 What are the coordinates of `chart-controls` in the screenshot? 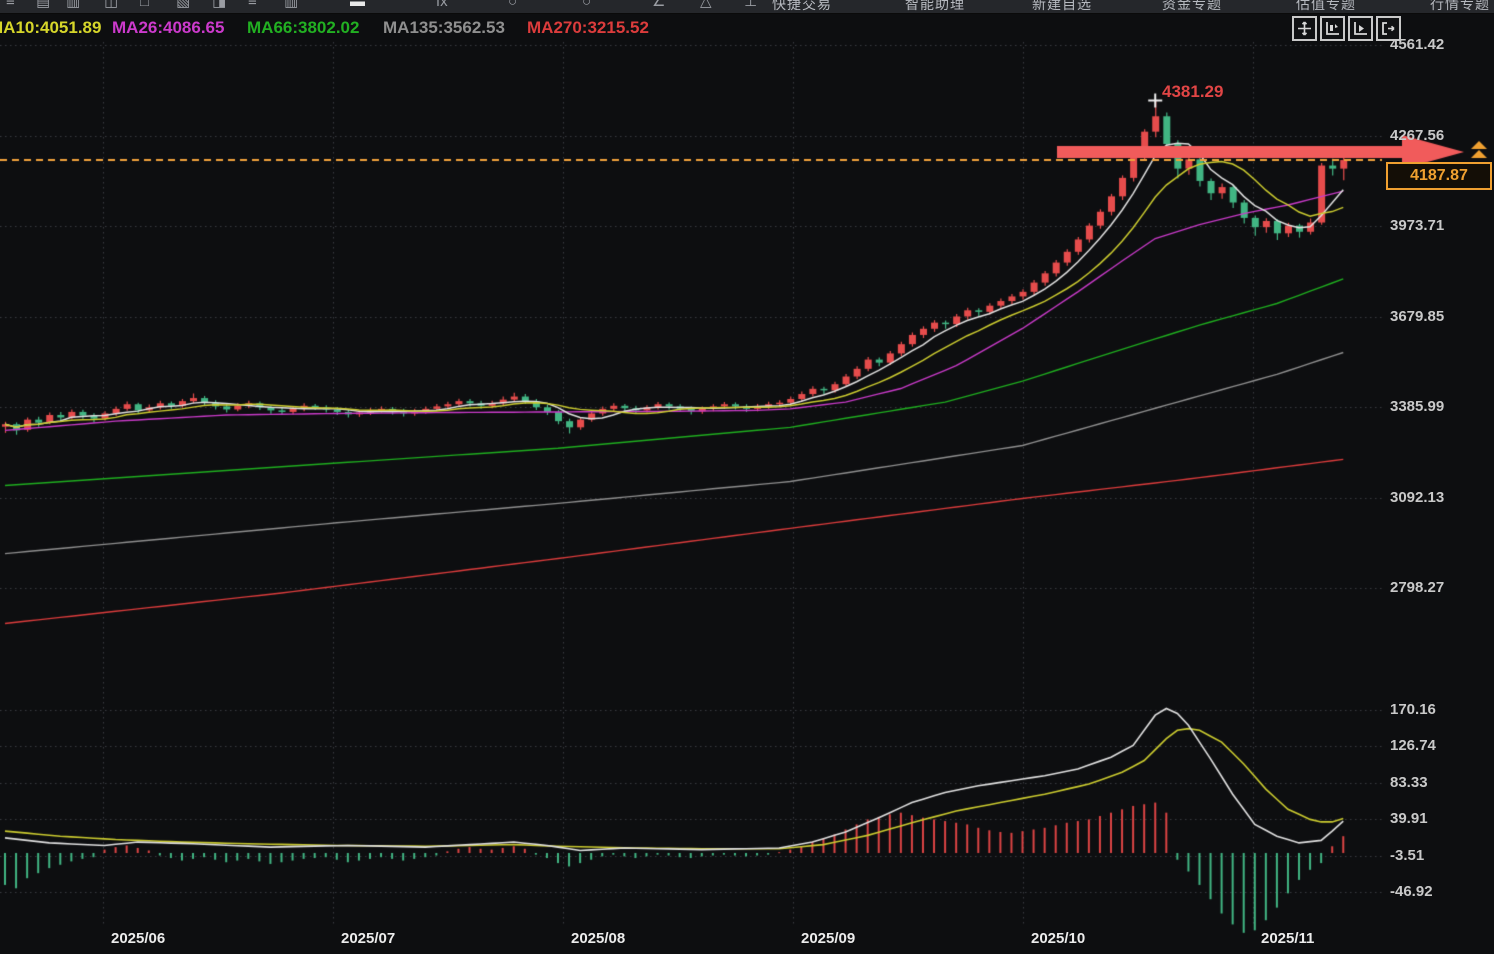 It's located at (1346, 28).